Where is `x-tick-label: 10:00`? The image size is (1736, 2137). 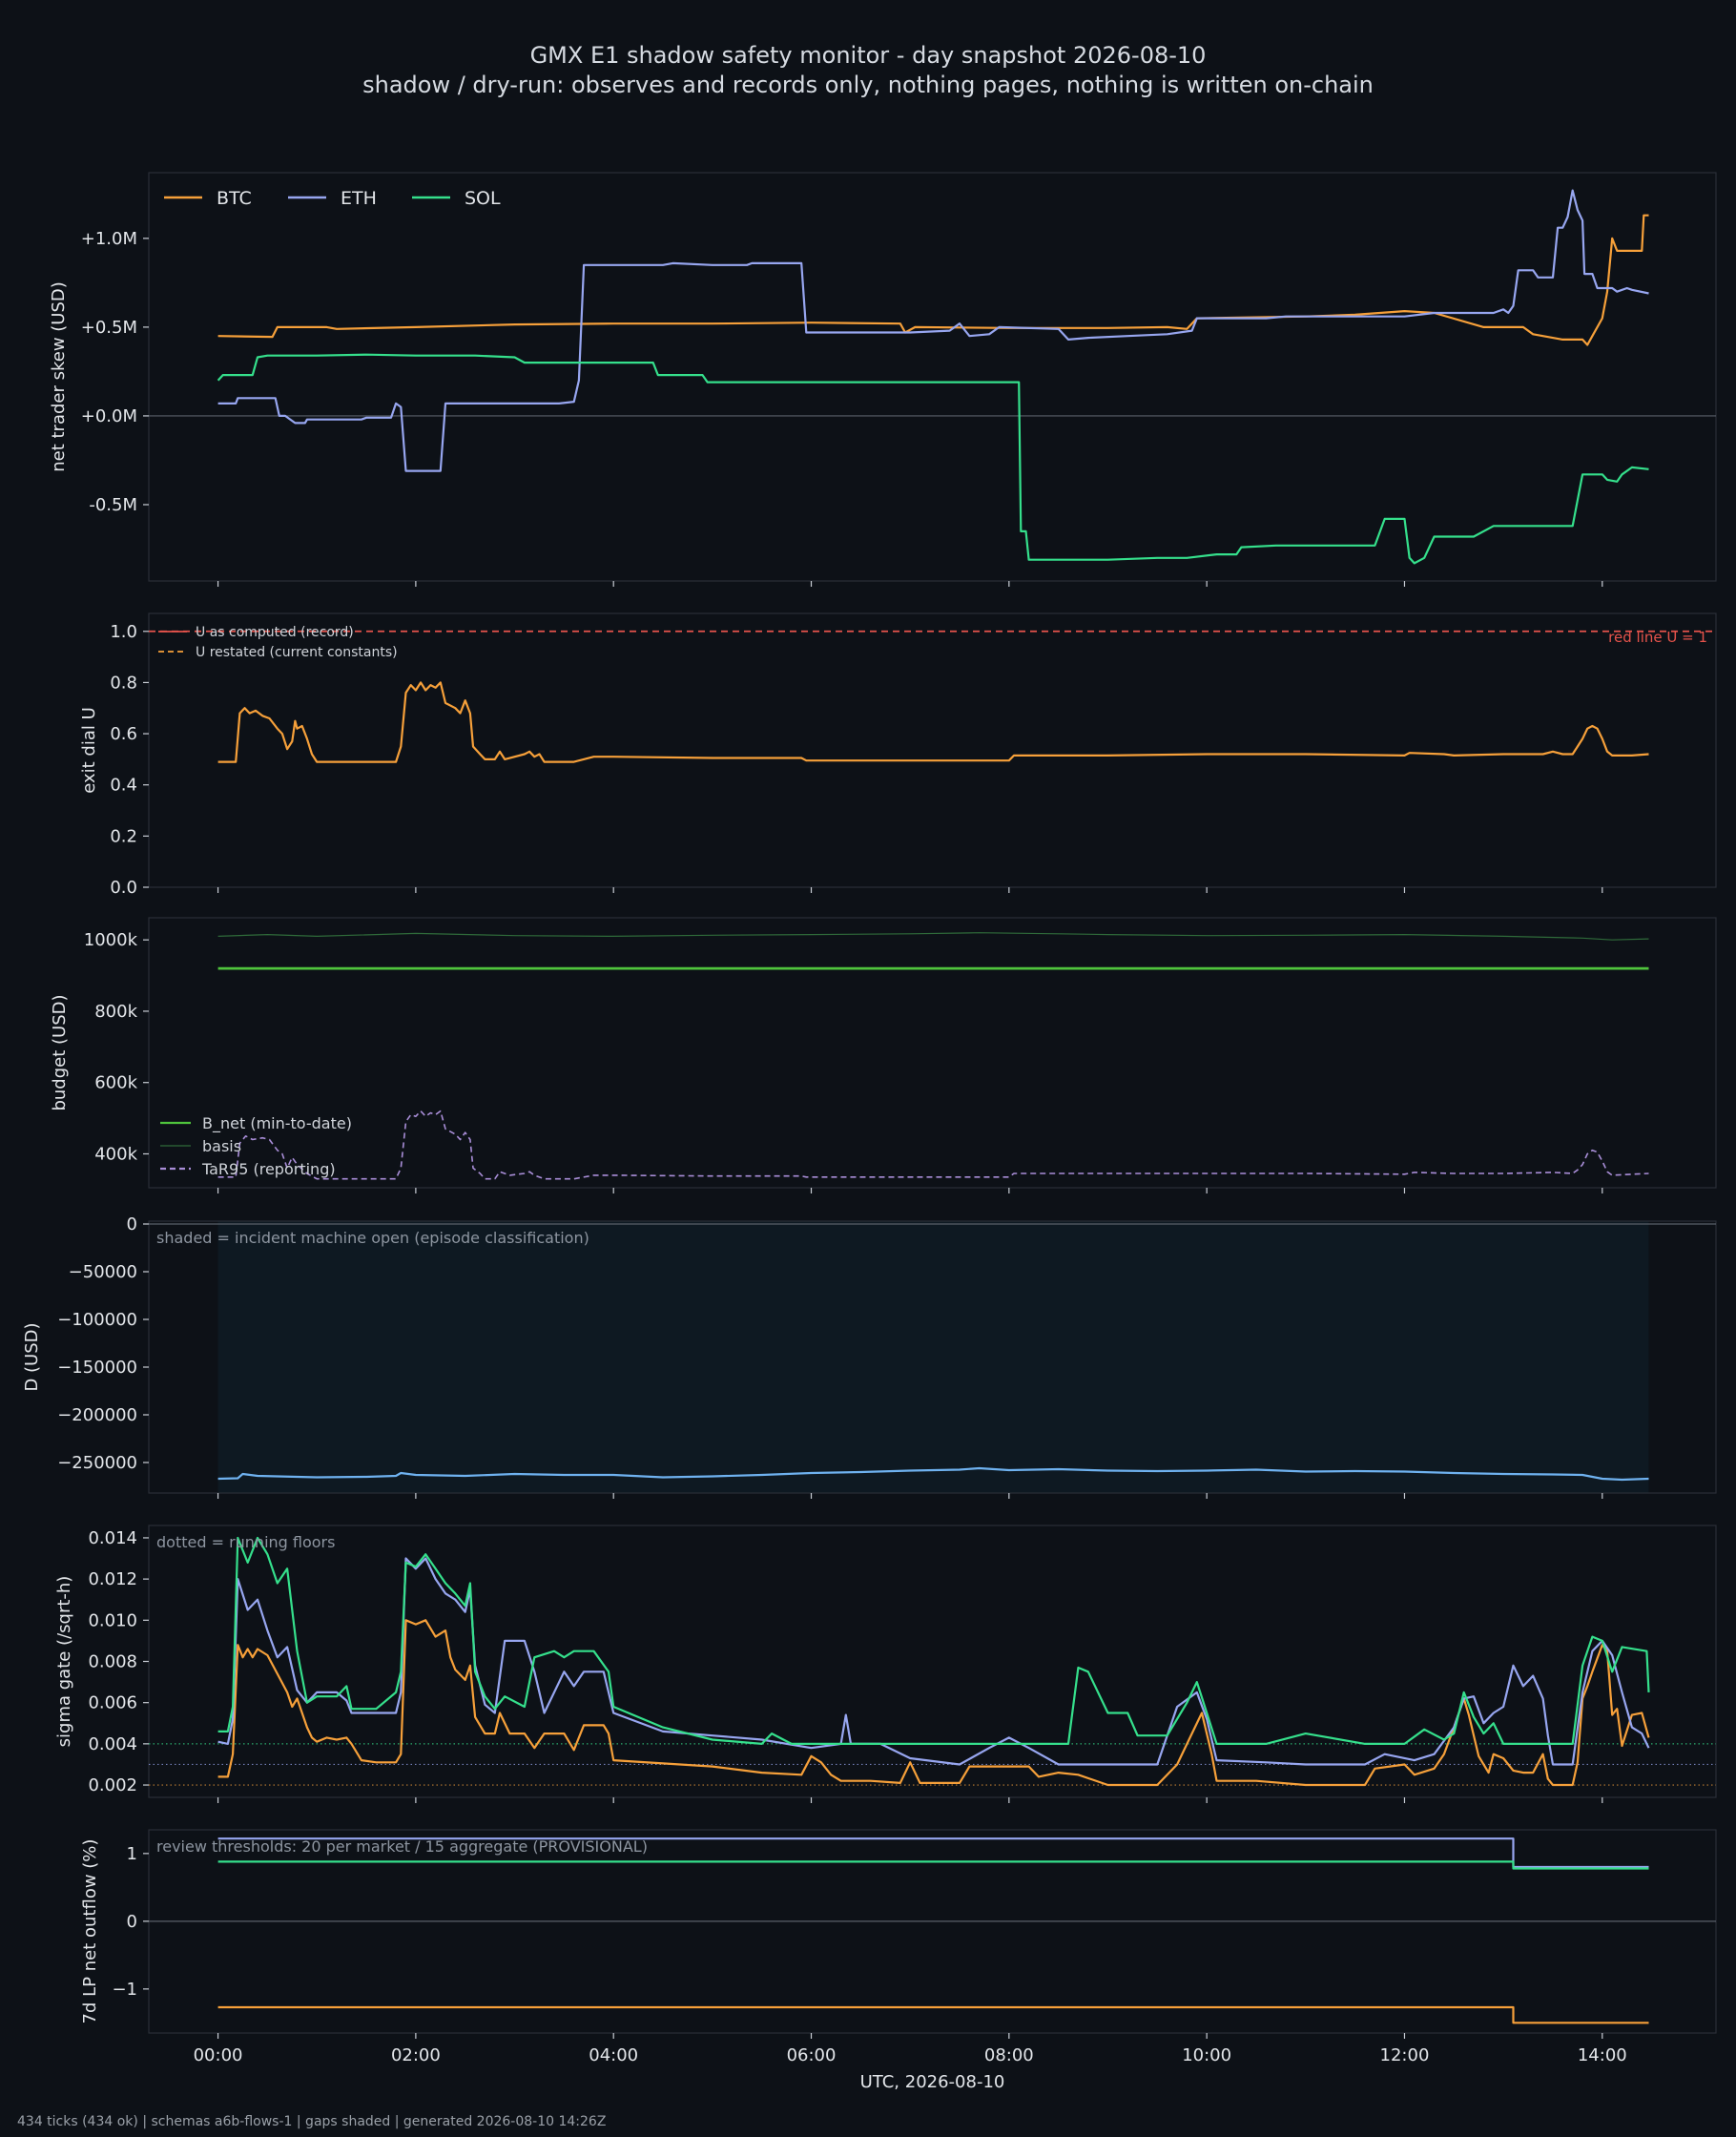
x-tick-label: 10:00 is located at coordinates (1206, 2055).